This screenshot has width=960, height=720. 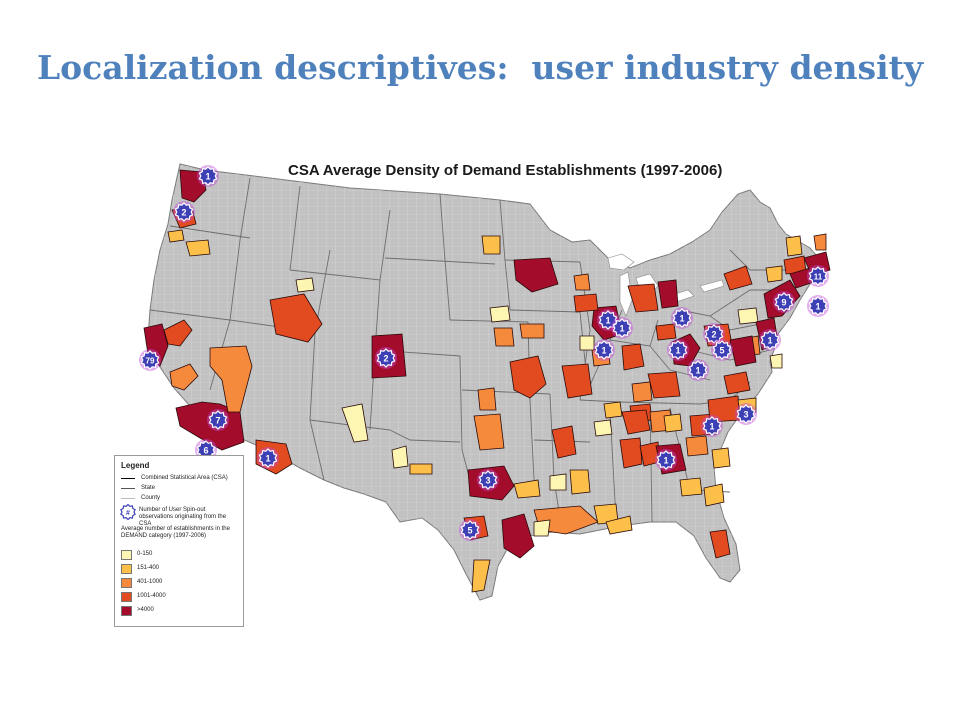 What do you see at coordinates (619, 525) in the screenshot?
I see `csa-pensacola` at bounding box center [619, 525].